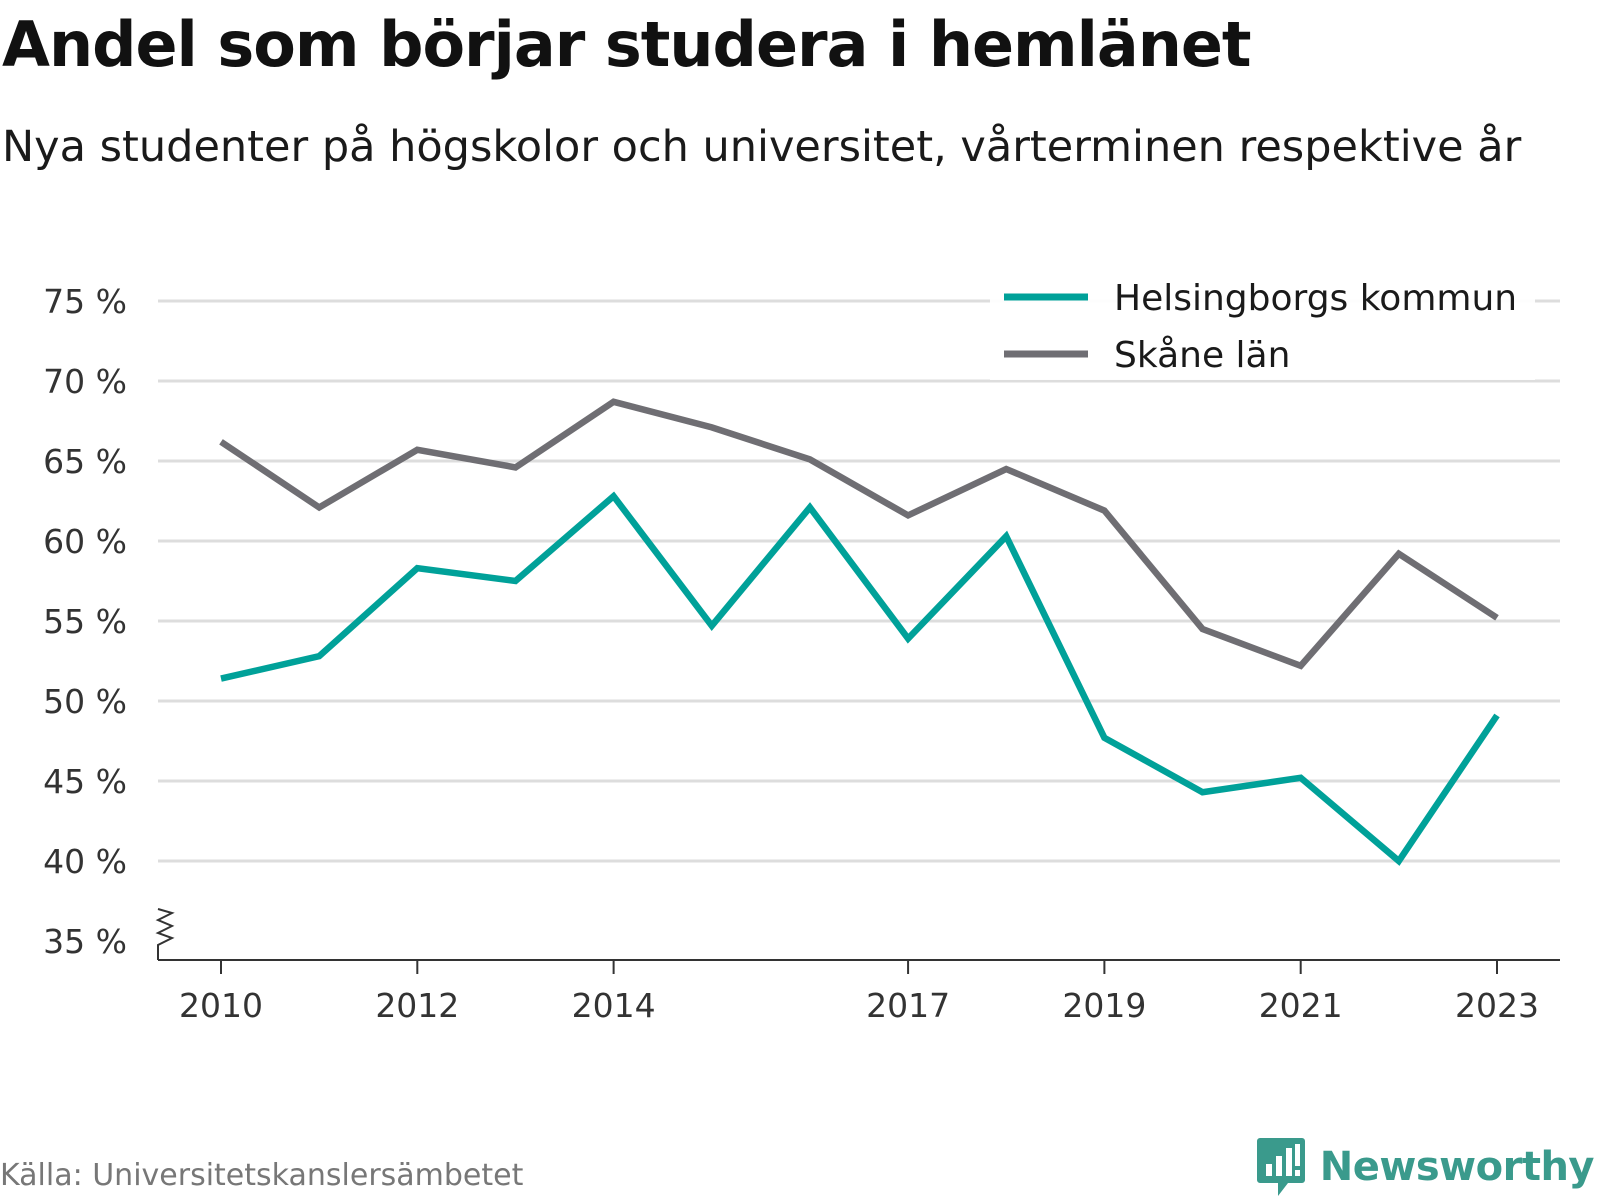 The width and height of the screenshot is (1600, 1200). I want to click on y-tick-label: 45 %, so click(85, 781).